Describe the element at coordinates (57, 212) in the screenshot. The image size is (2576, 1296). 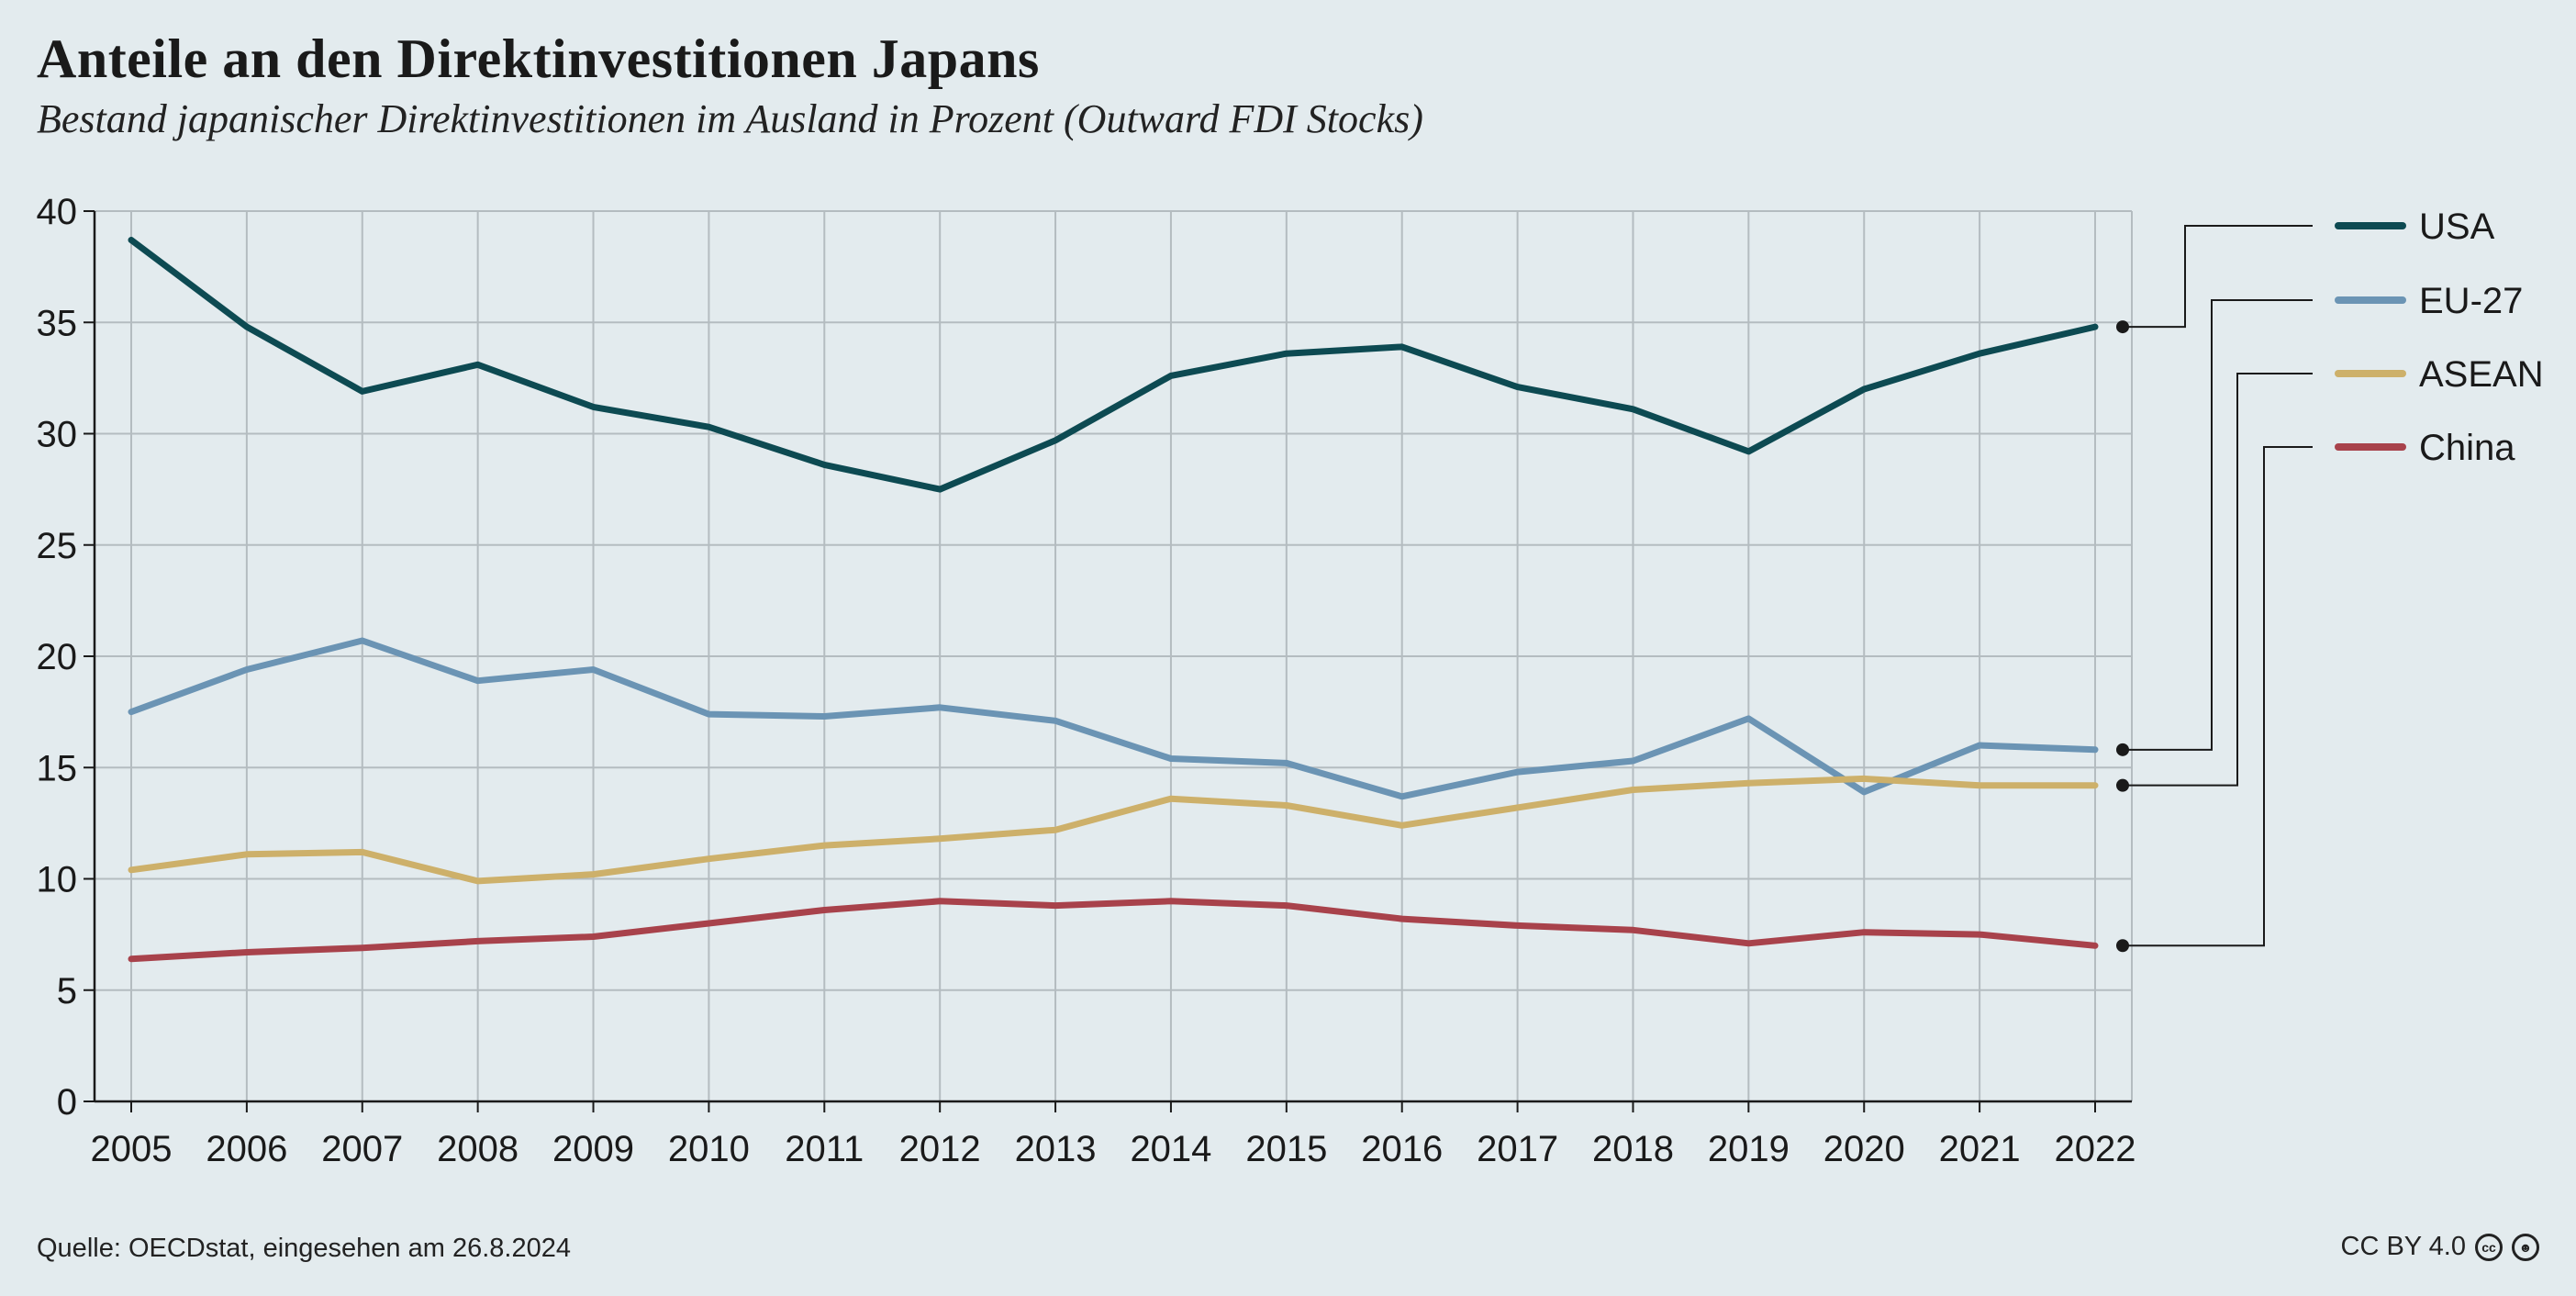
I see `y-tick-label: 40` at that location.